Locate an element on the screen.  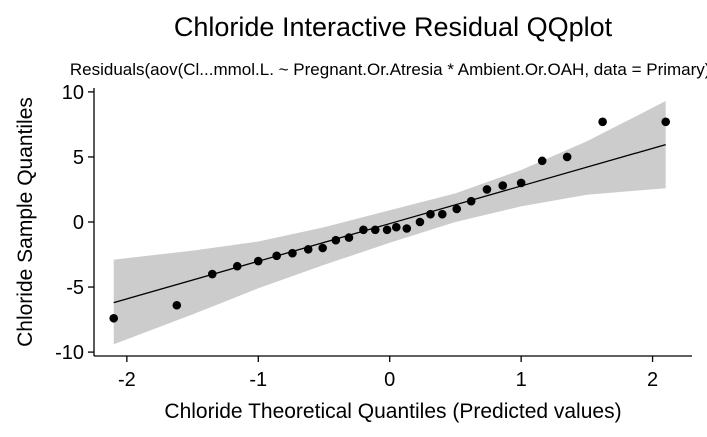
x-tick-label: 2 is located at coordinates (652, 380).